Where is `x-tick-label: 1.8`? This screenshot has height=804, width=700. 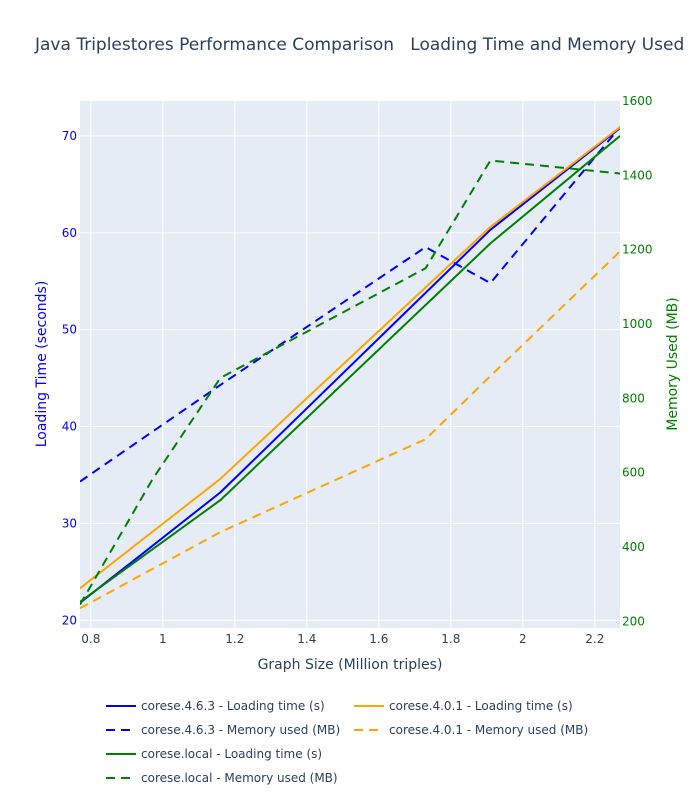
x-tick-label: 1.8 is located at coordinates (450, 639).